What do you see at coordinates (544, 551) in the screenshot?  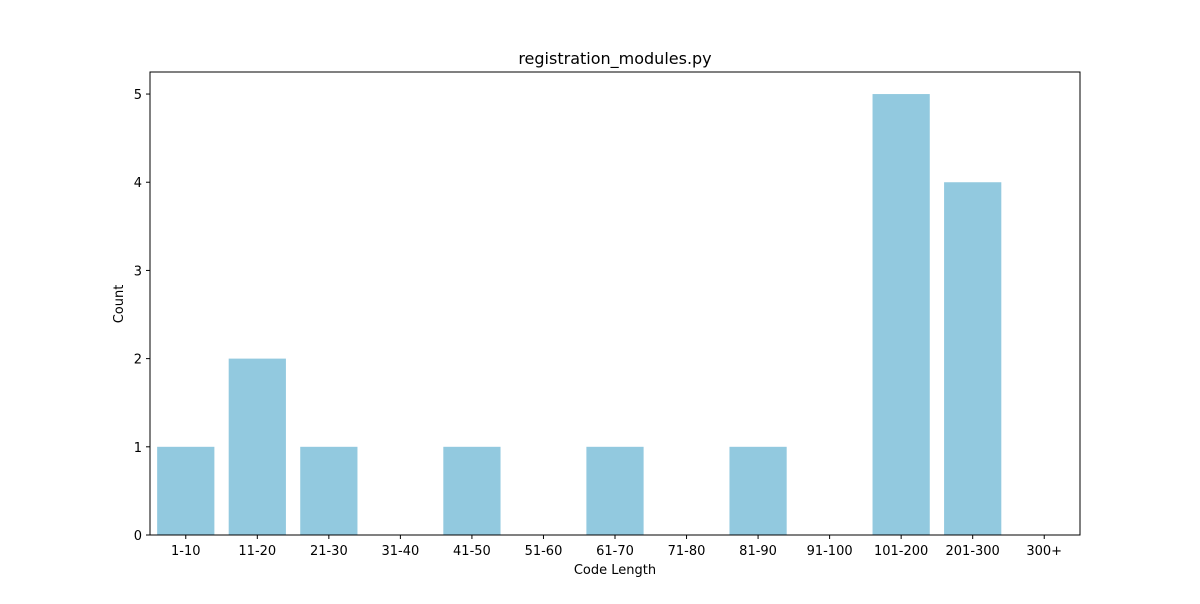 I see `x-tick-label: 51-60` at bounding box center [544, 551].